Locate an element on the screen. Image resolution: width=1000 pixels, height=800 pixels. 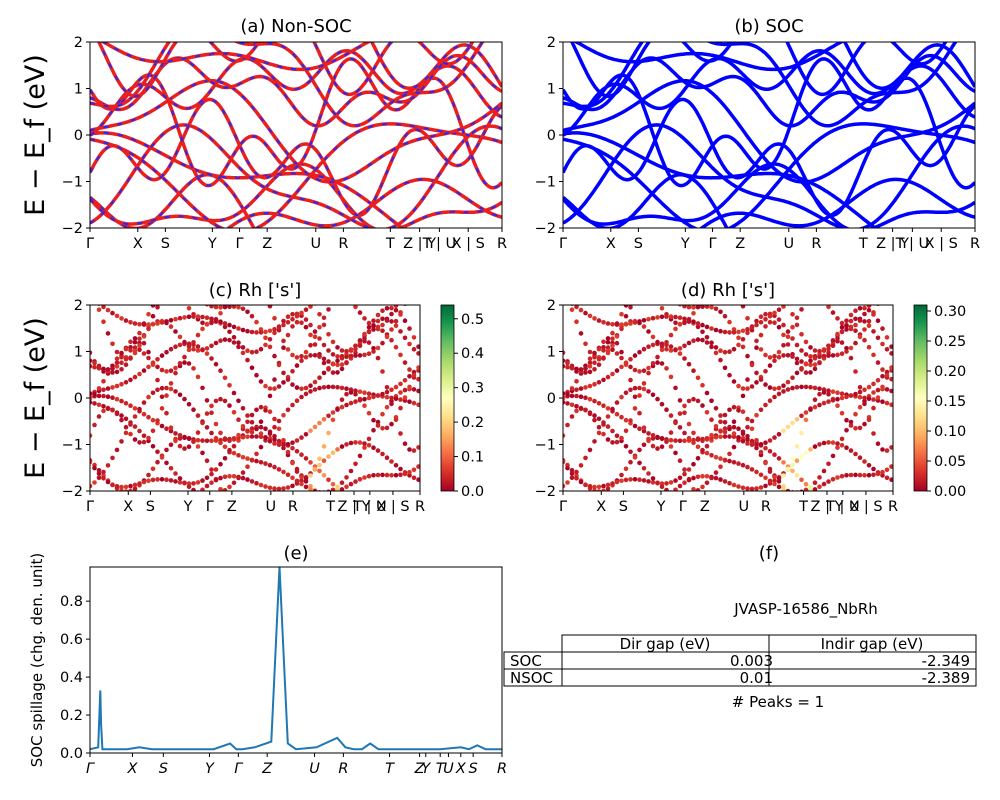
x-tick-label: U is located at coordinates (271, 507).